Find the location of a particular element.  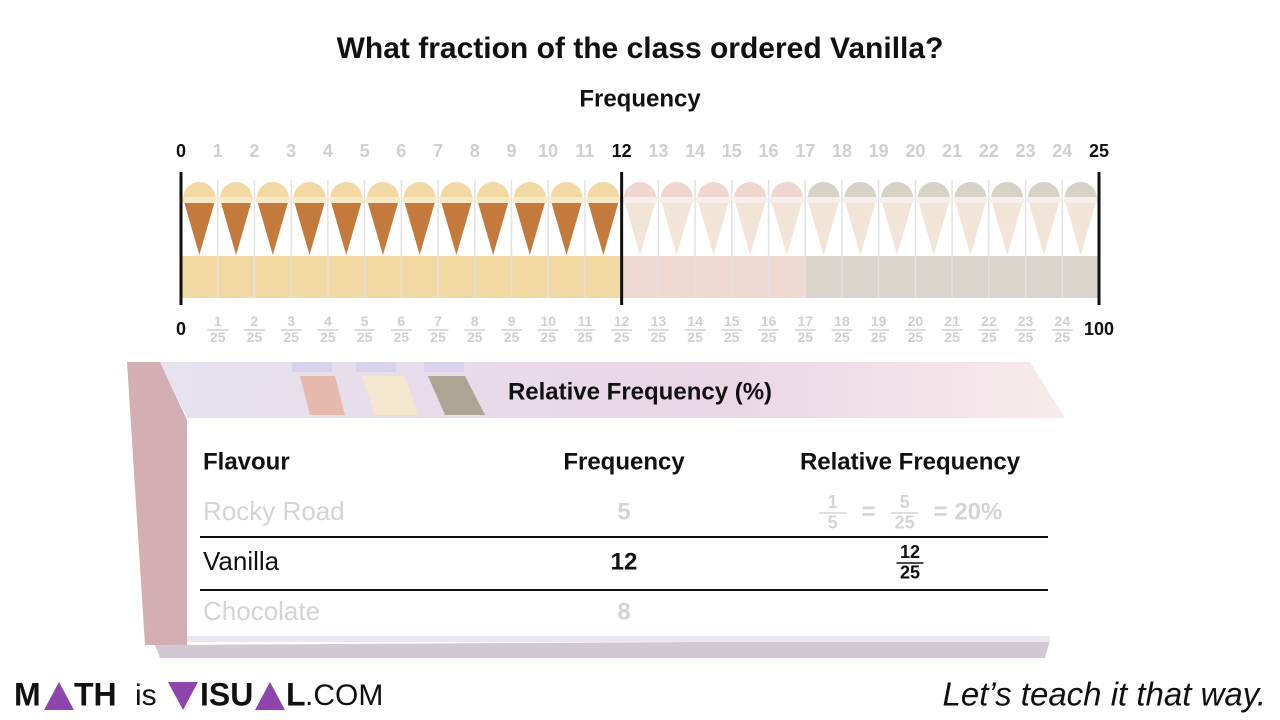

frequency: 12 is located at coordinates (624, 561).